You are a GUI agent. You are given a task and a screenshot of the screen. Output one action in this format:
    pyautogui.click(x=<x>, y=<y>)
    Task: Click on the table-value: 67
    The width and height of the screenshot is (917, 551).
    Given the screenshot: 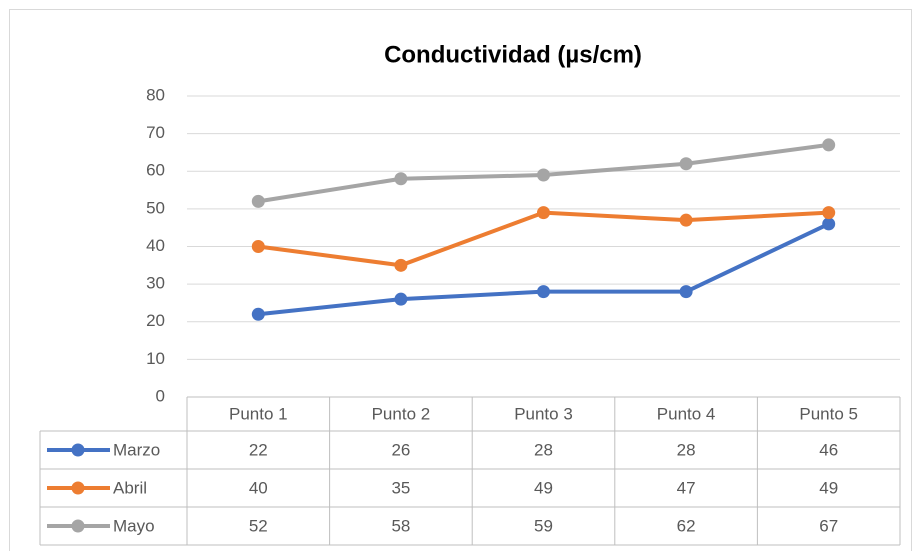 What is the action you would take?
    pyautogui.click(x=828, y=525)
    